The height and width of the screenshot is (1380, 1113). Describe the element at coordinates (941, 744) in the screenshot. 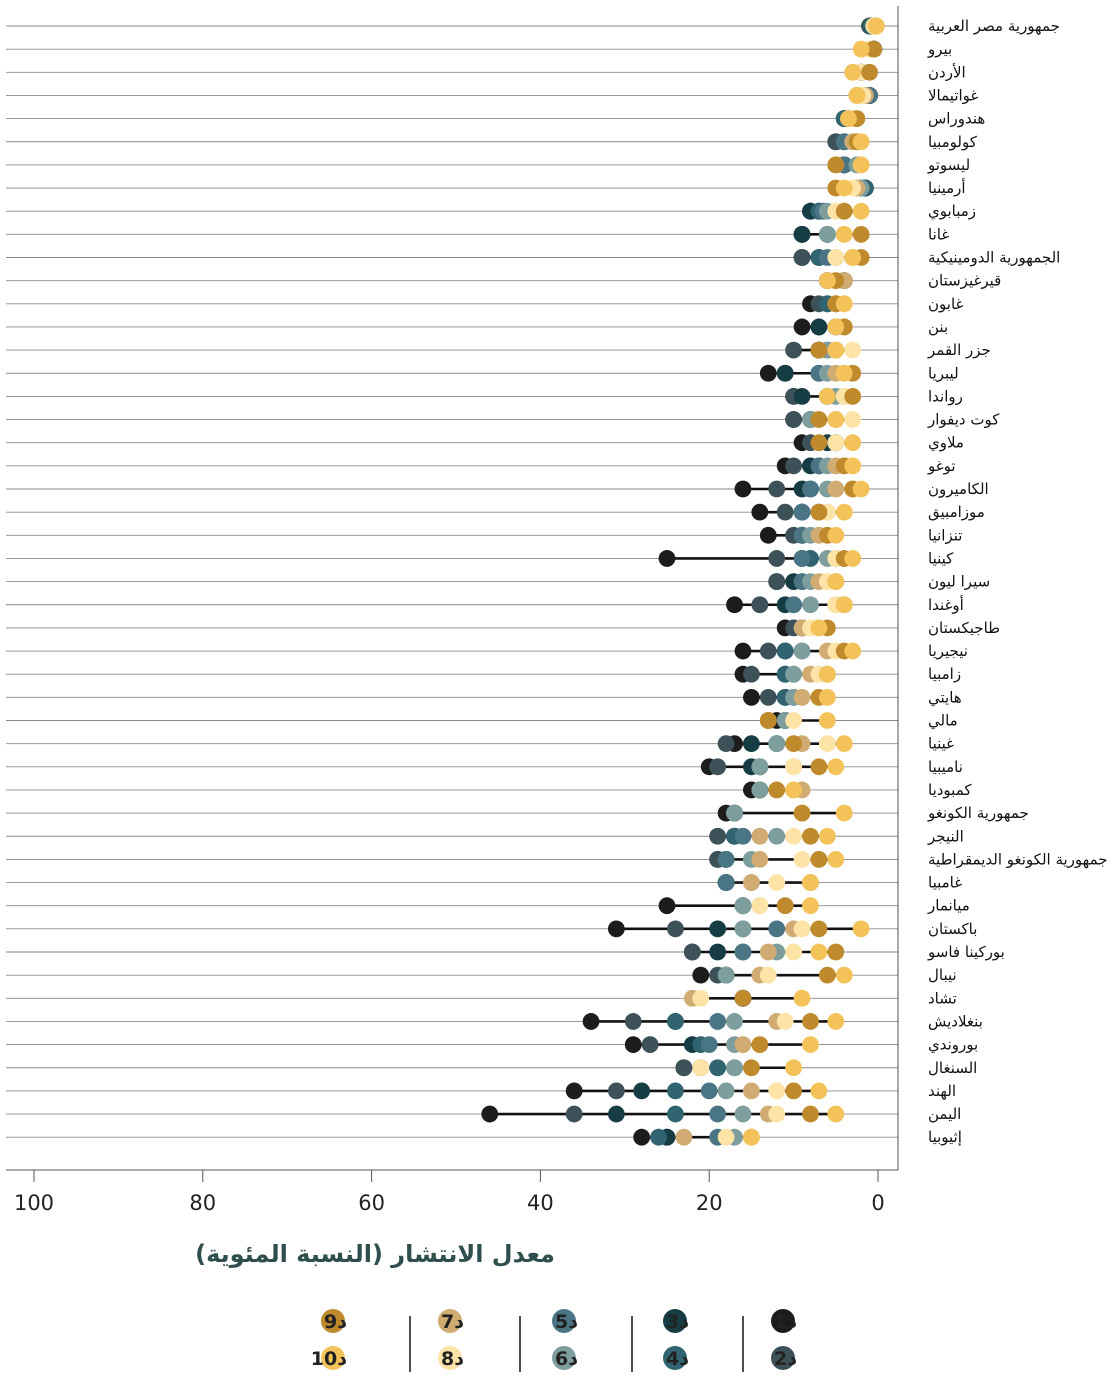

I see `country-label: غينيا` at that location.